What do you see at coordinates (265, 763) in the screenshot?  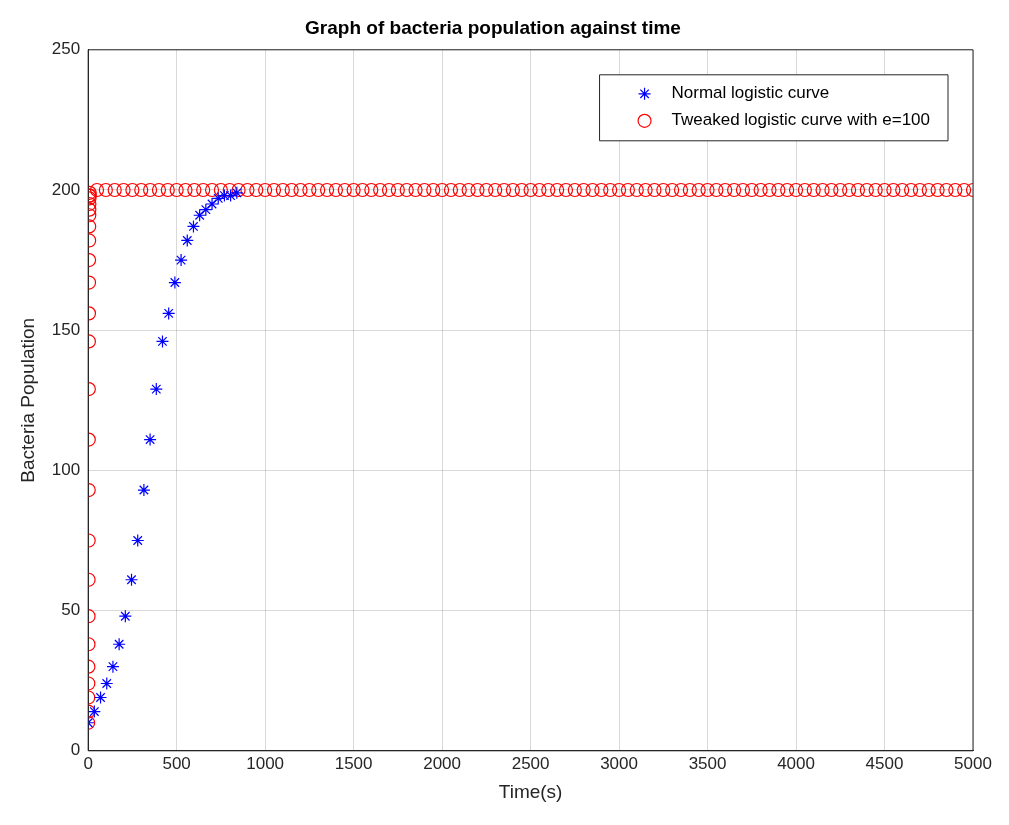 I see `x-tick-label: 1000` at bounding box center [265, 763].